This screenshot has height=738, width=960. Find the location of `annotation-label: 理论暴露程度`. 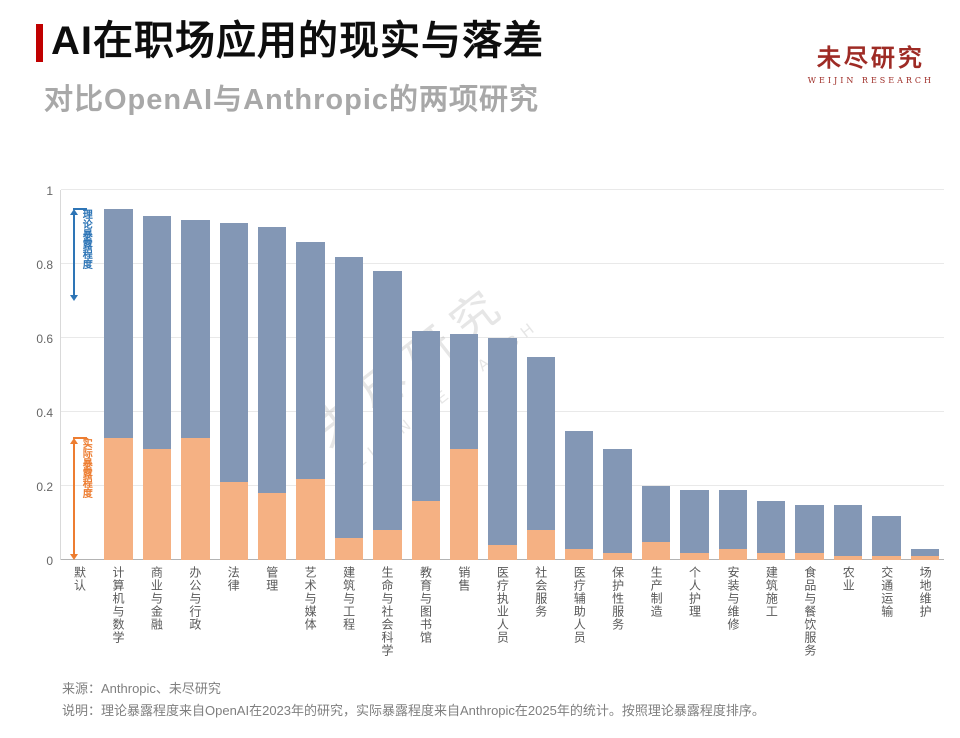

annotation-label: 理论暴露程度 is located at coordinates (86, 238).